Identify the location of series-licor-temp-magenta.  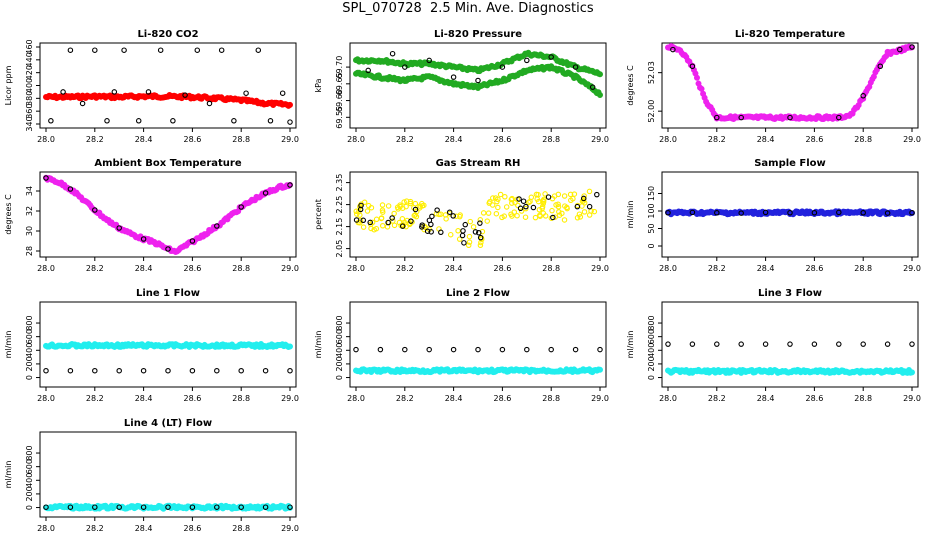
(790, 83).